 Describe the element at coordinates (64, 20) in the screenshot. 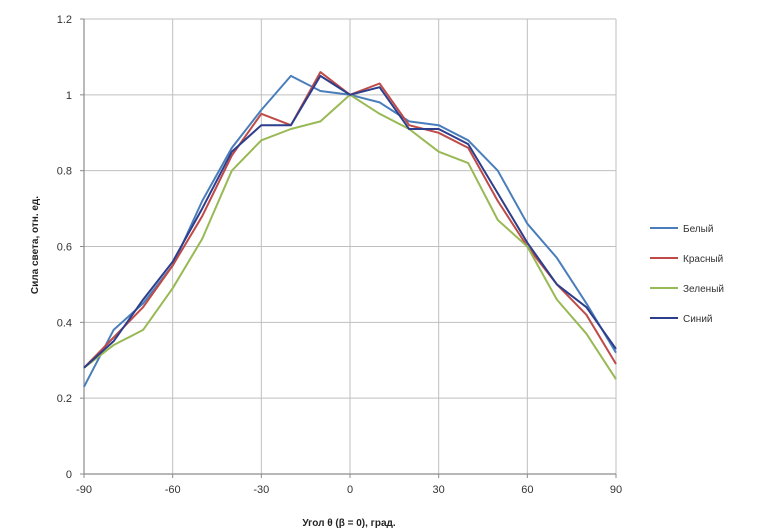

I see `y-tick-label: 1.2` at that location.